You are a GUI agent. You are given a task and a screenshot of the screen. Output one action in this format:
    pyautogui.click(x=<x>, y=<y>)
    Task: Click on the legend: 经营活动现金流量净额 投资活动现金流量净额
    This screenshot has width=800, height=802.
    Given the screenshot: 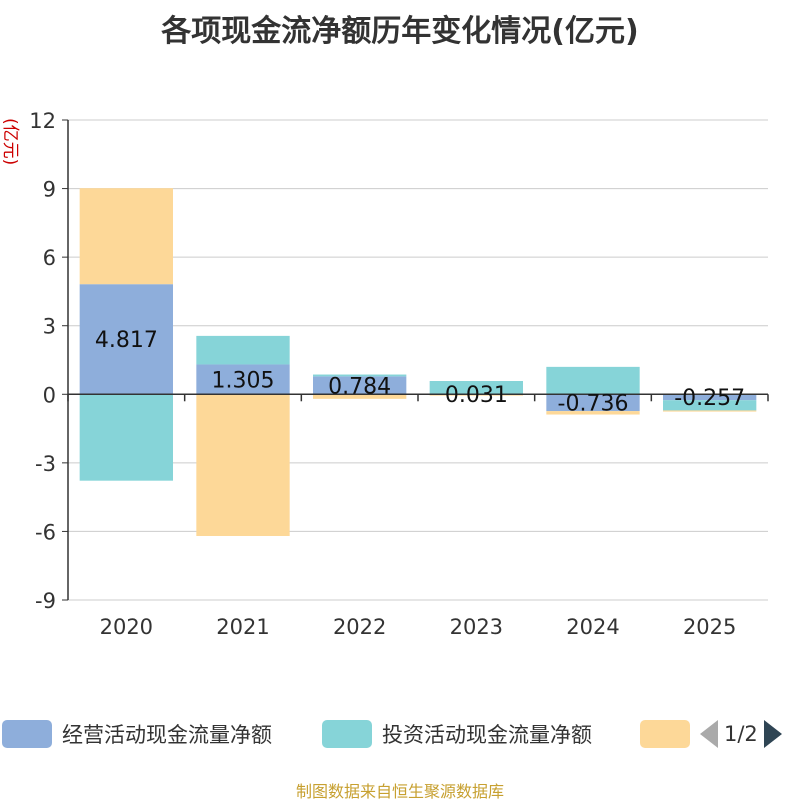 What is the action you would take?
    pyautogui.click(x=400, y=734)
    